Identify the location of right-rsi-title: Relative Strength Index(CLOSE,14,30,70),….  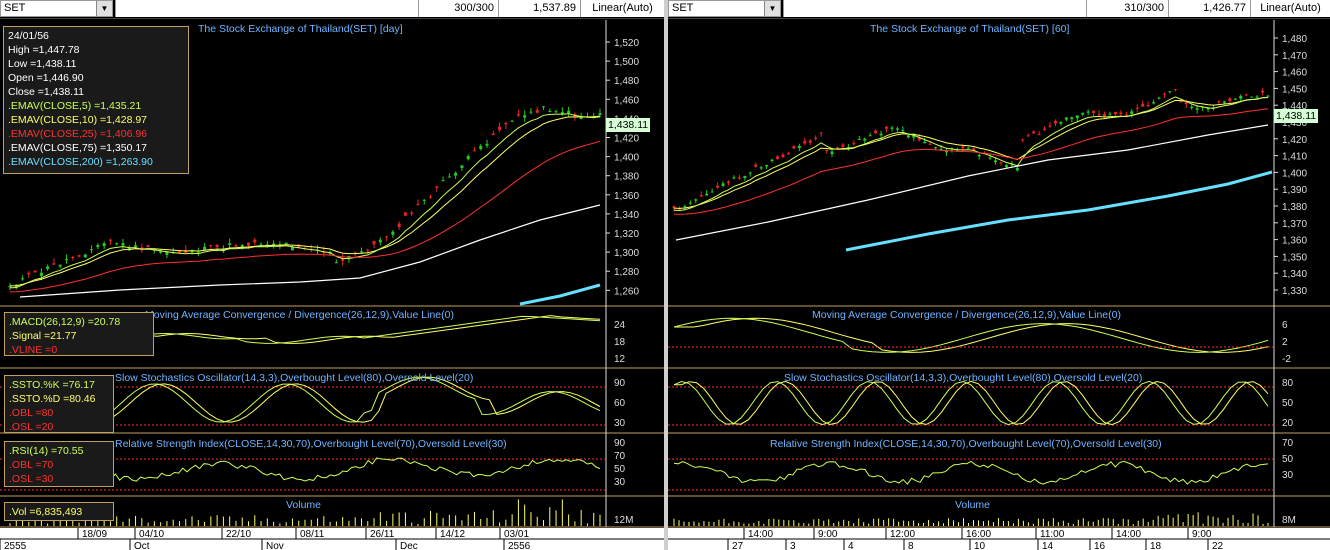
(966, 444).